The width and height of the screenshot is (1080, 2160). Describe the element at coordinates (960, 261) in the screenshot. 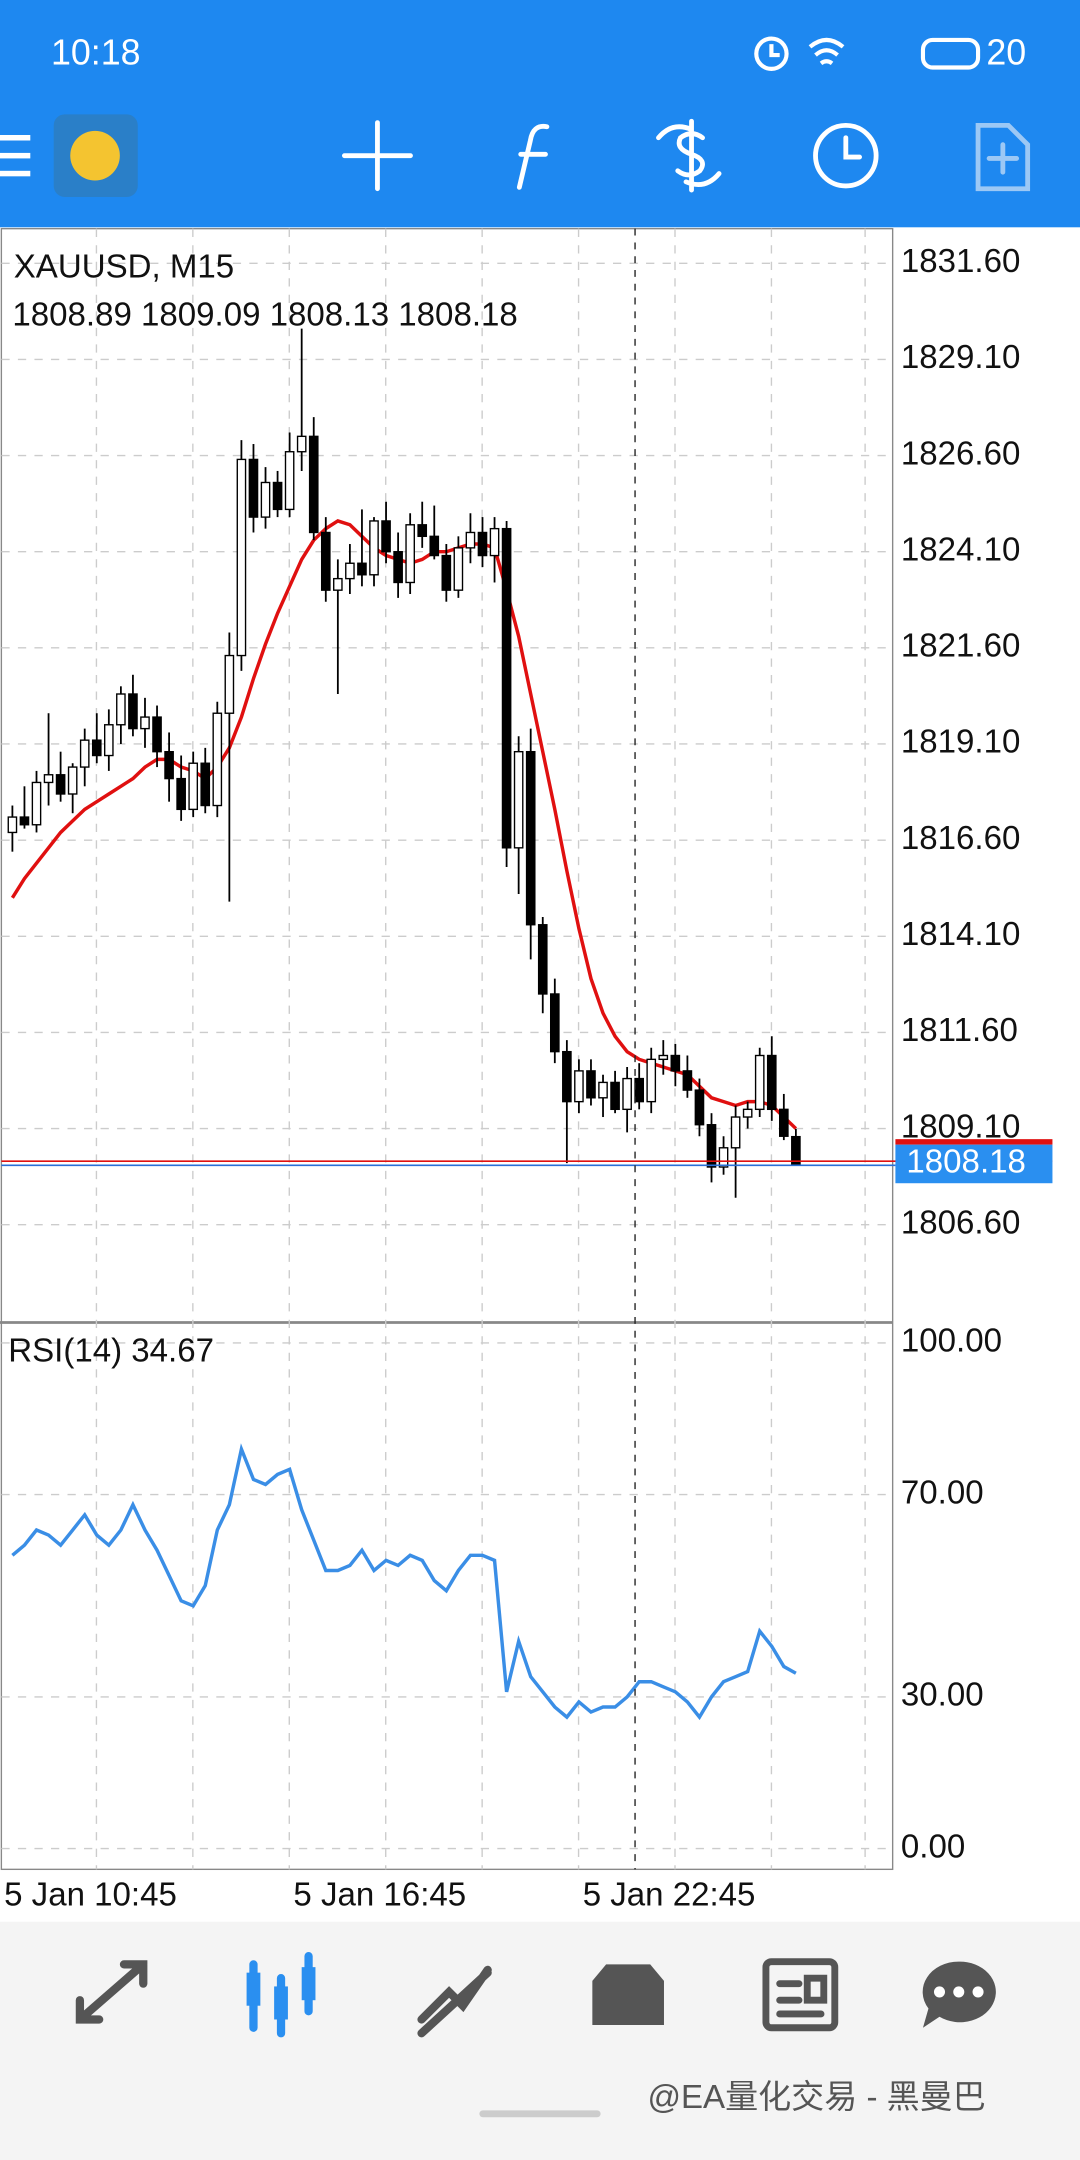

I see `y-tick-label: 1831.60` at that location.